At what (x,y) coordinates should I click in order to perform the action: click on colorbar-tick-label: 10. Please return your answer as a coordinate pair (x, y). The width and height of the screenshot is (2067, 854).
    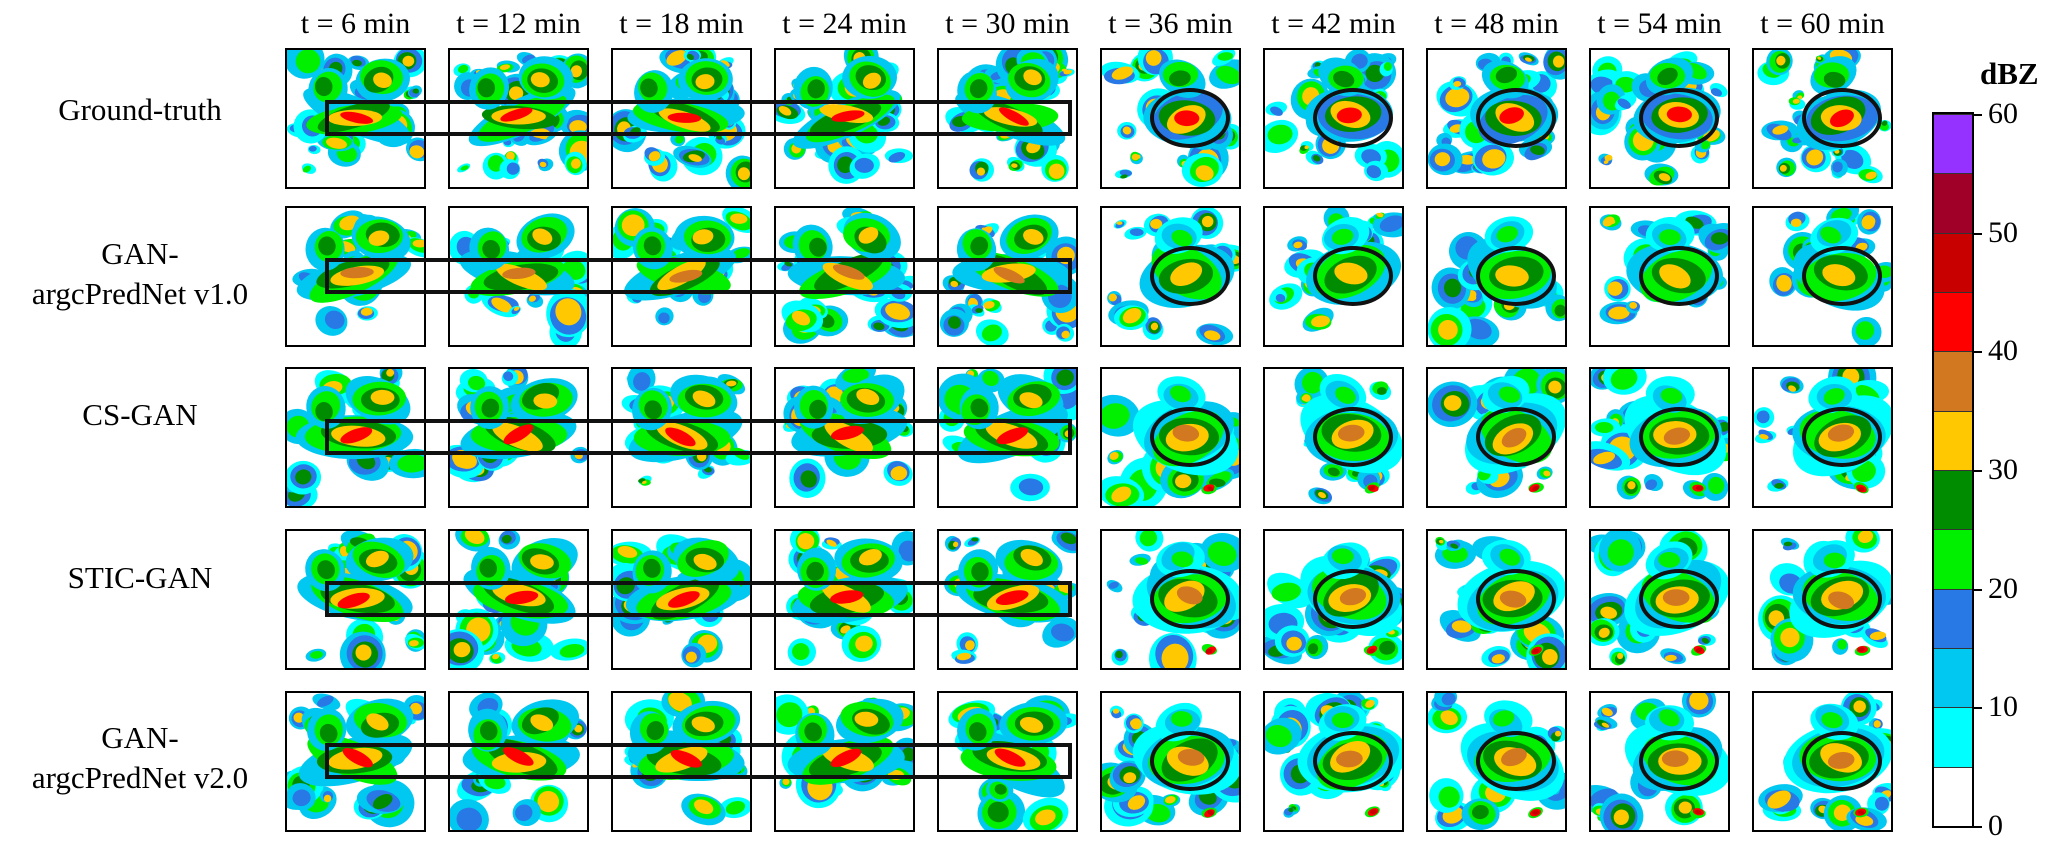
    Looking at the image, I should click on (2003, 707).